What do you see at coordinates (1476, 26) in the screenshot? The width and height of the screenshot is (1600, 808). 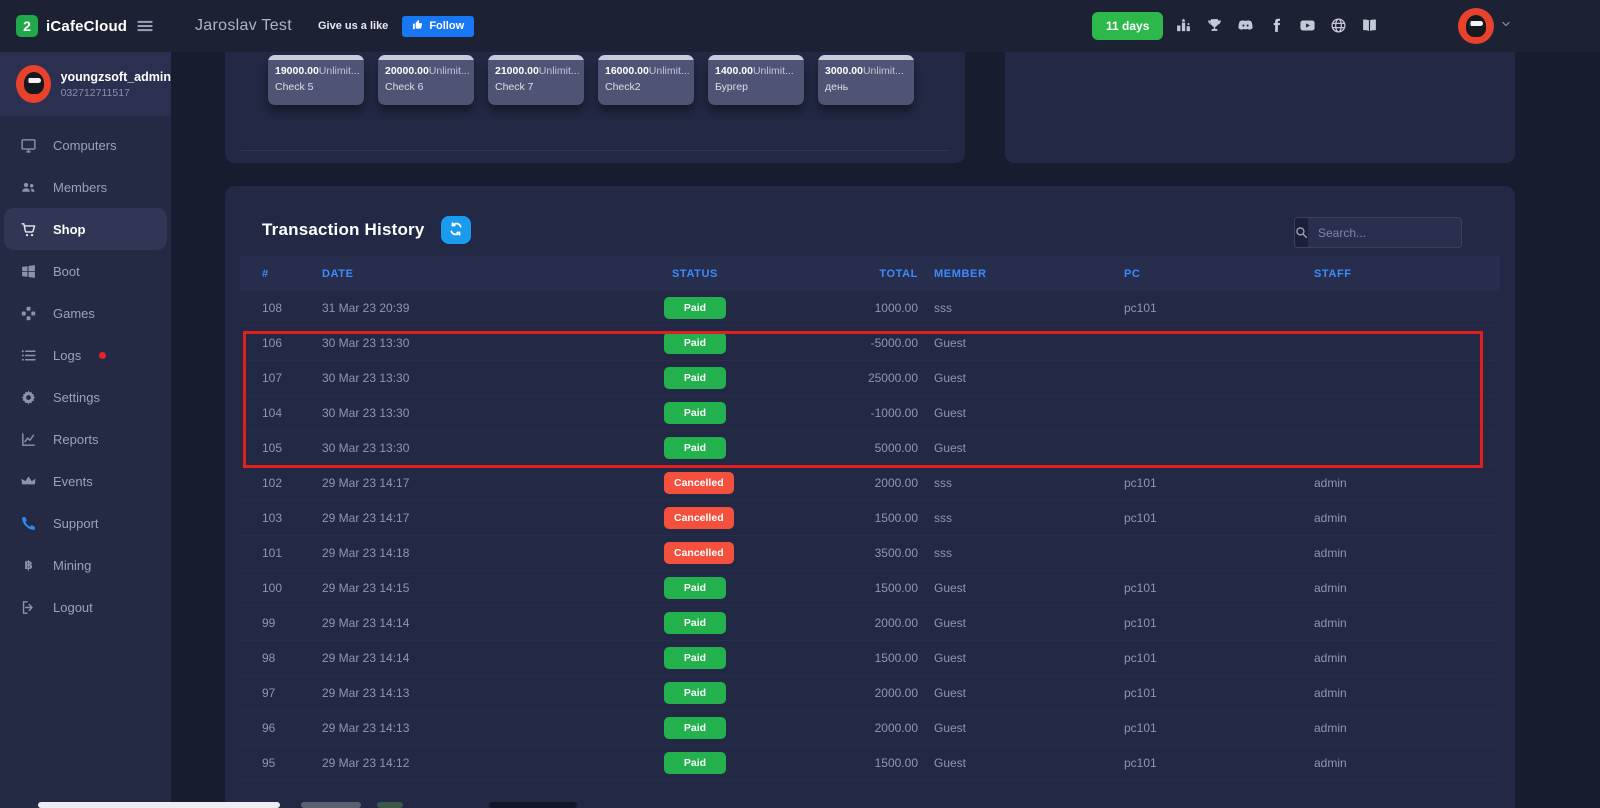 I see `avatar` at bounding box center [1476, 26].